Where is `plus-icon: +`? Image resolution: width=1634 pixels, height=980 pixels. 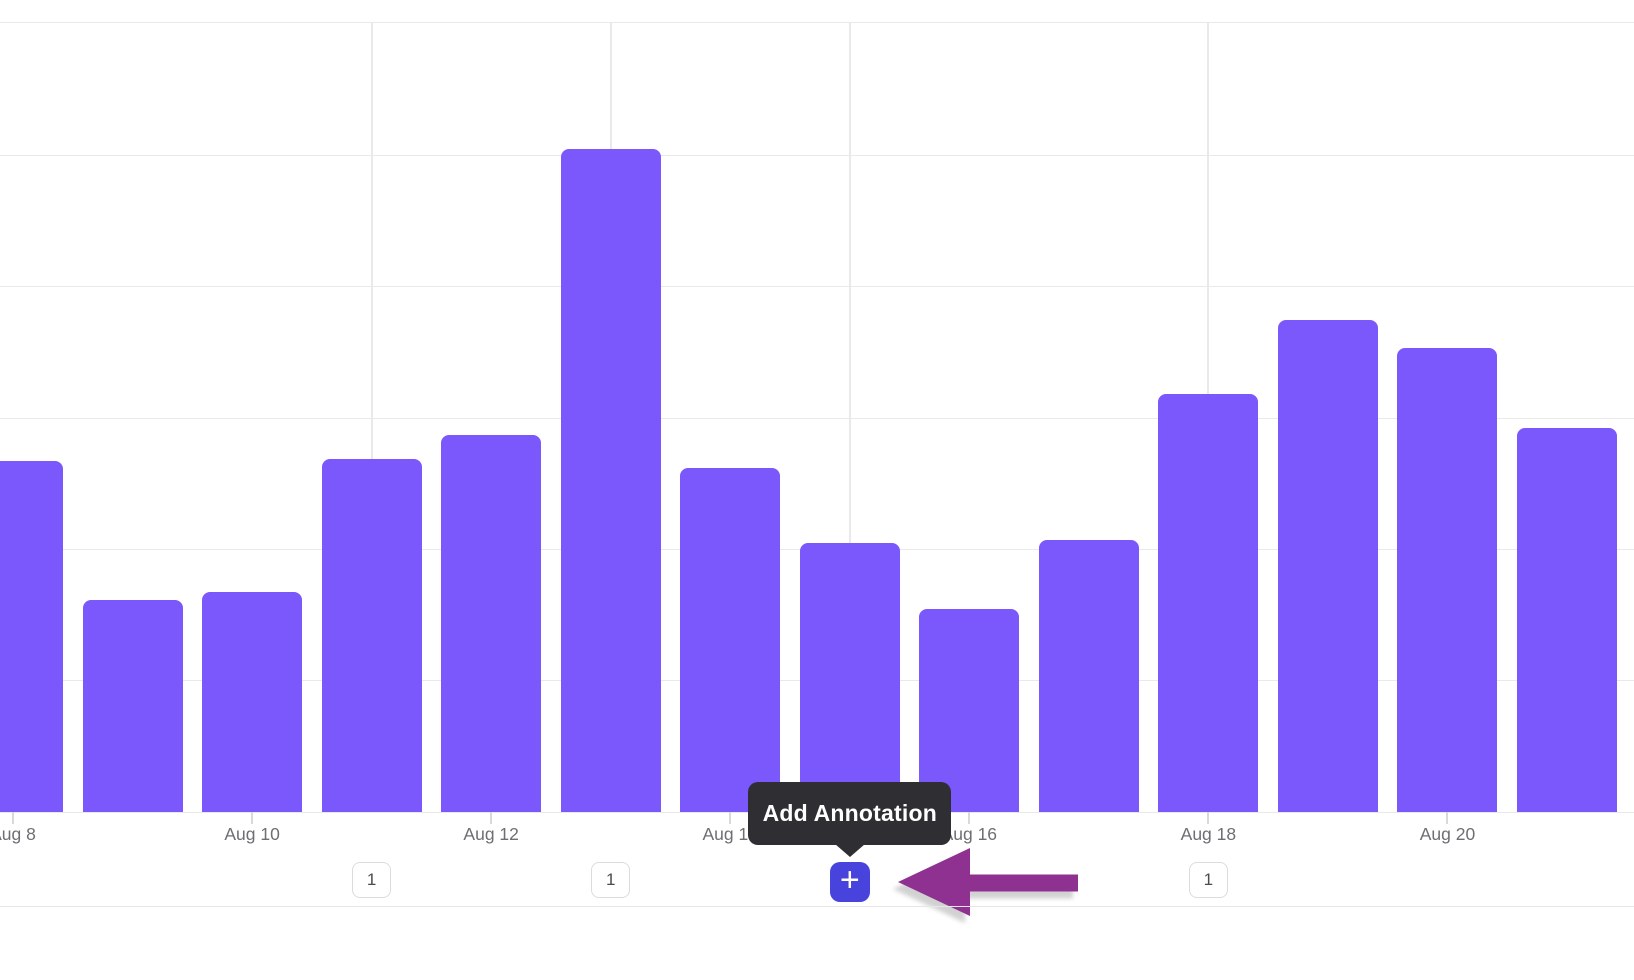 plus-icon: + is located at coordinates (849, 880).